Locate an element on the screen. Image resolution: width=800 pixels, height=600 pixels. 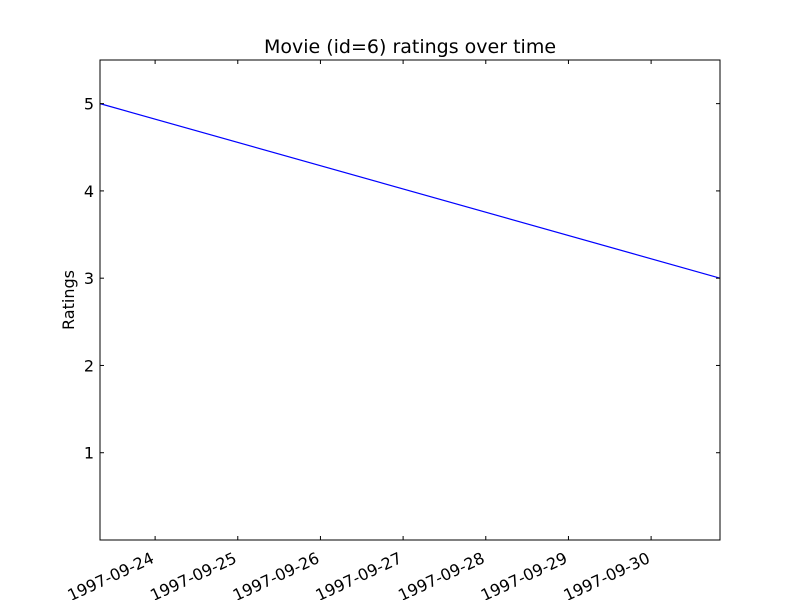
y-axis-label: Ratings is located at coordinates (68, 300).